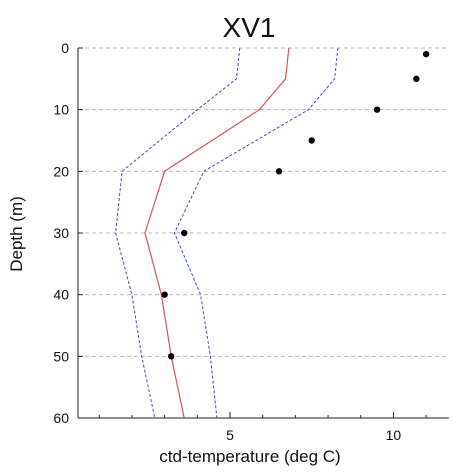  I want to click on chart-title: XV1, so click(249, 27).